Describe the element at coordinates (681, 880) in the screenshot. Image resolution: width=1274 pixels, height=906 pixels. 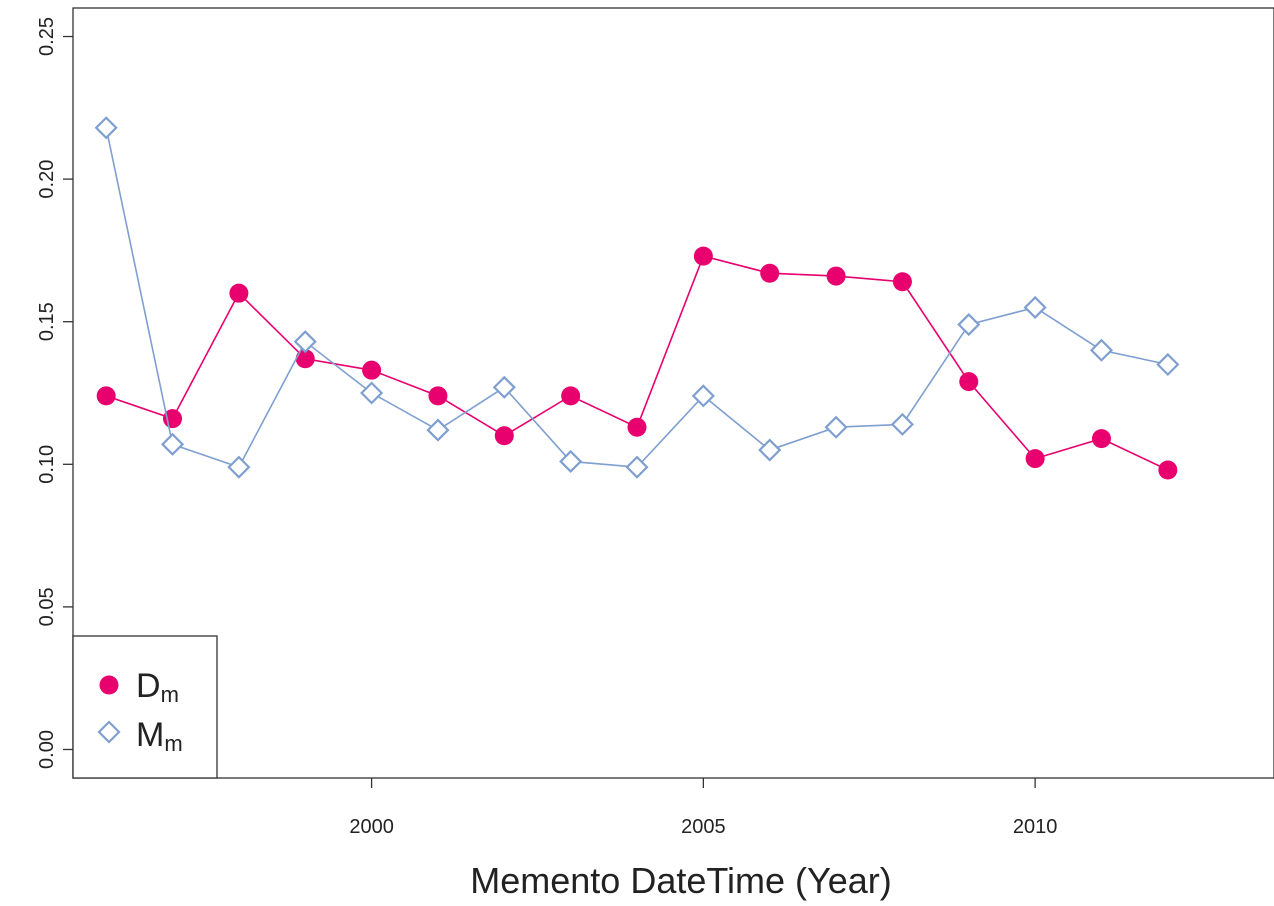
I see `x-axis-label: Memento DateTime (Year)` at that location.